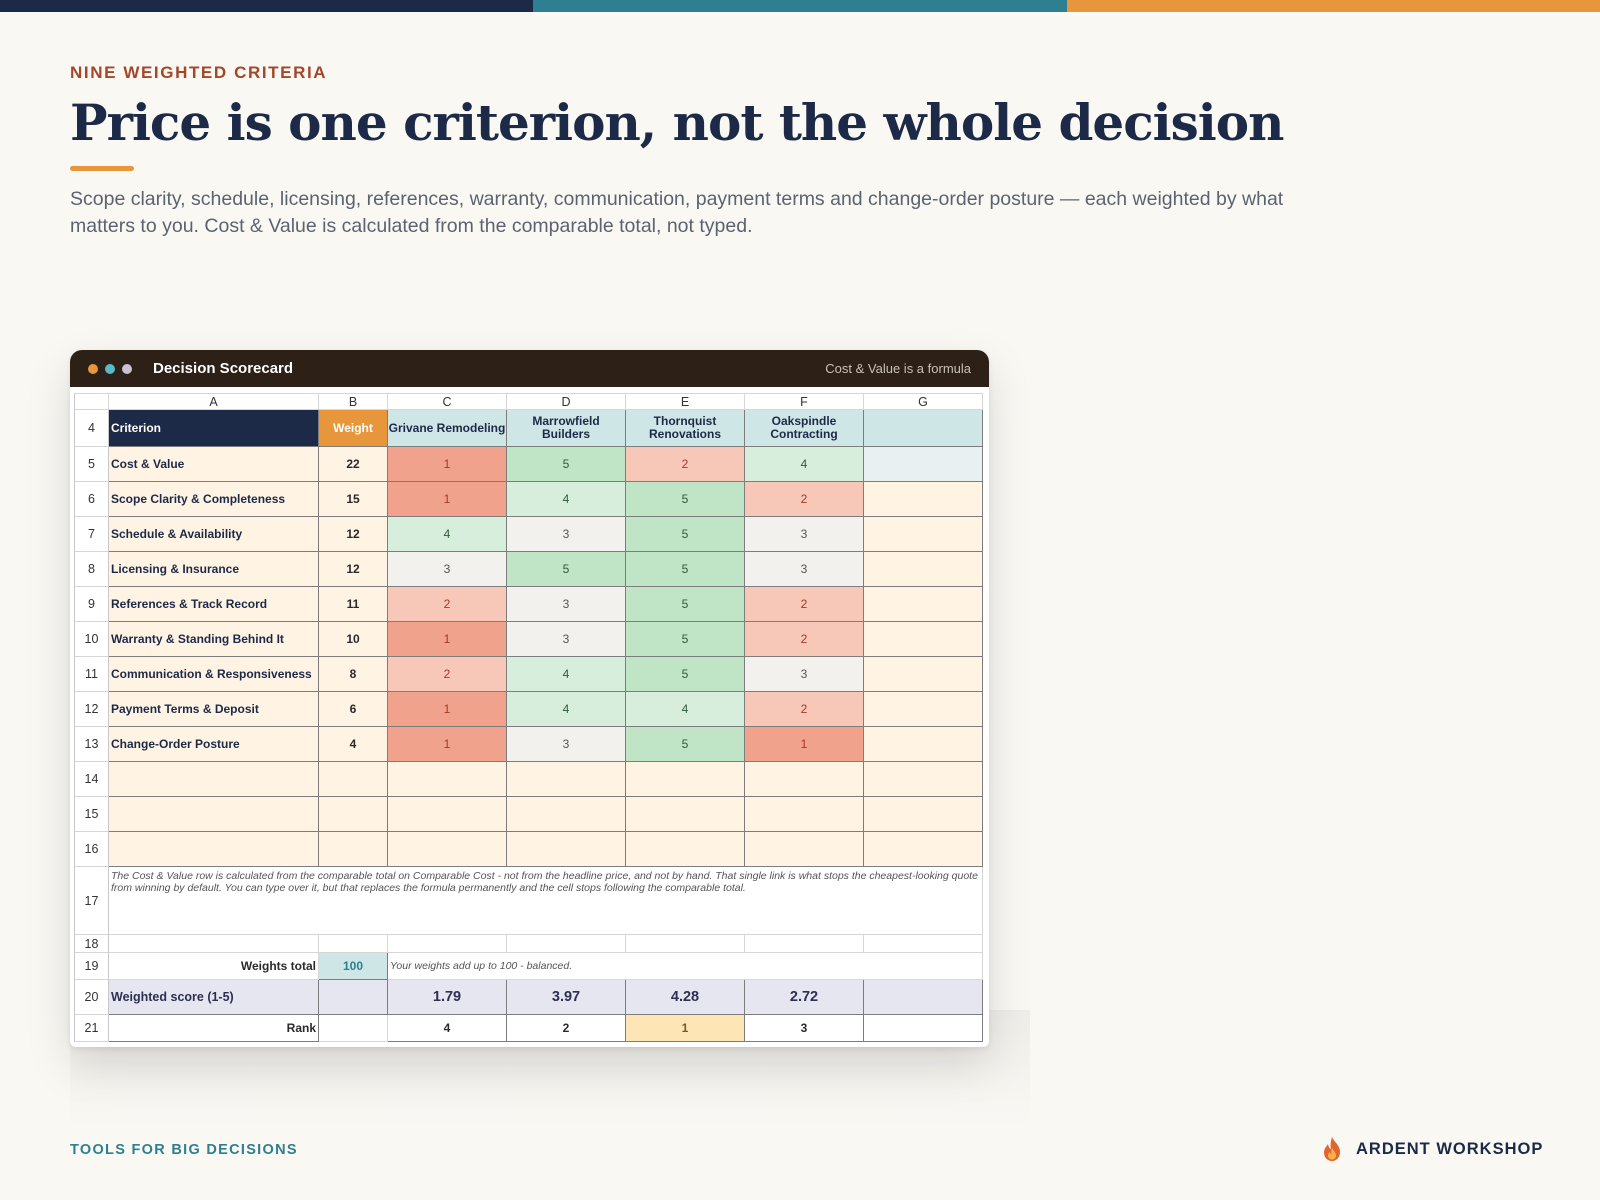  Describe the element at coordinates (127, 368) in the screenshot. I see `window-dot-grey` at that location.